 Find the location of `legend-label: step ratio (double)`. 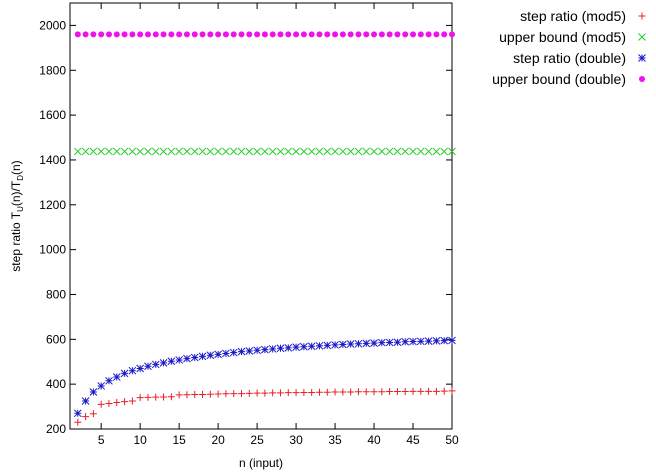

legend-label: step ratio (double) is located at coordinates (569, 58).